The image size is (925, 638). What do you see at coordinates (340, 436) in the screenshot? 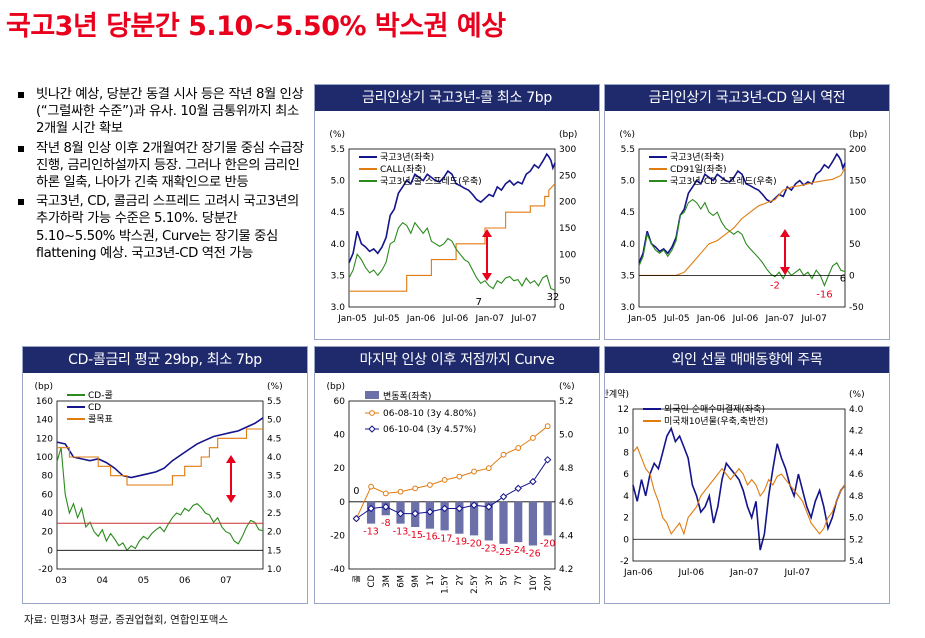
I see `left-tick-label: 40` at bounding box center [340, 436].